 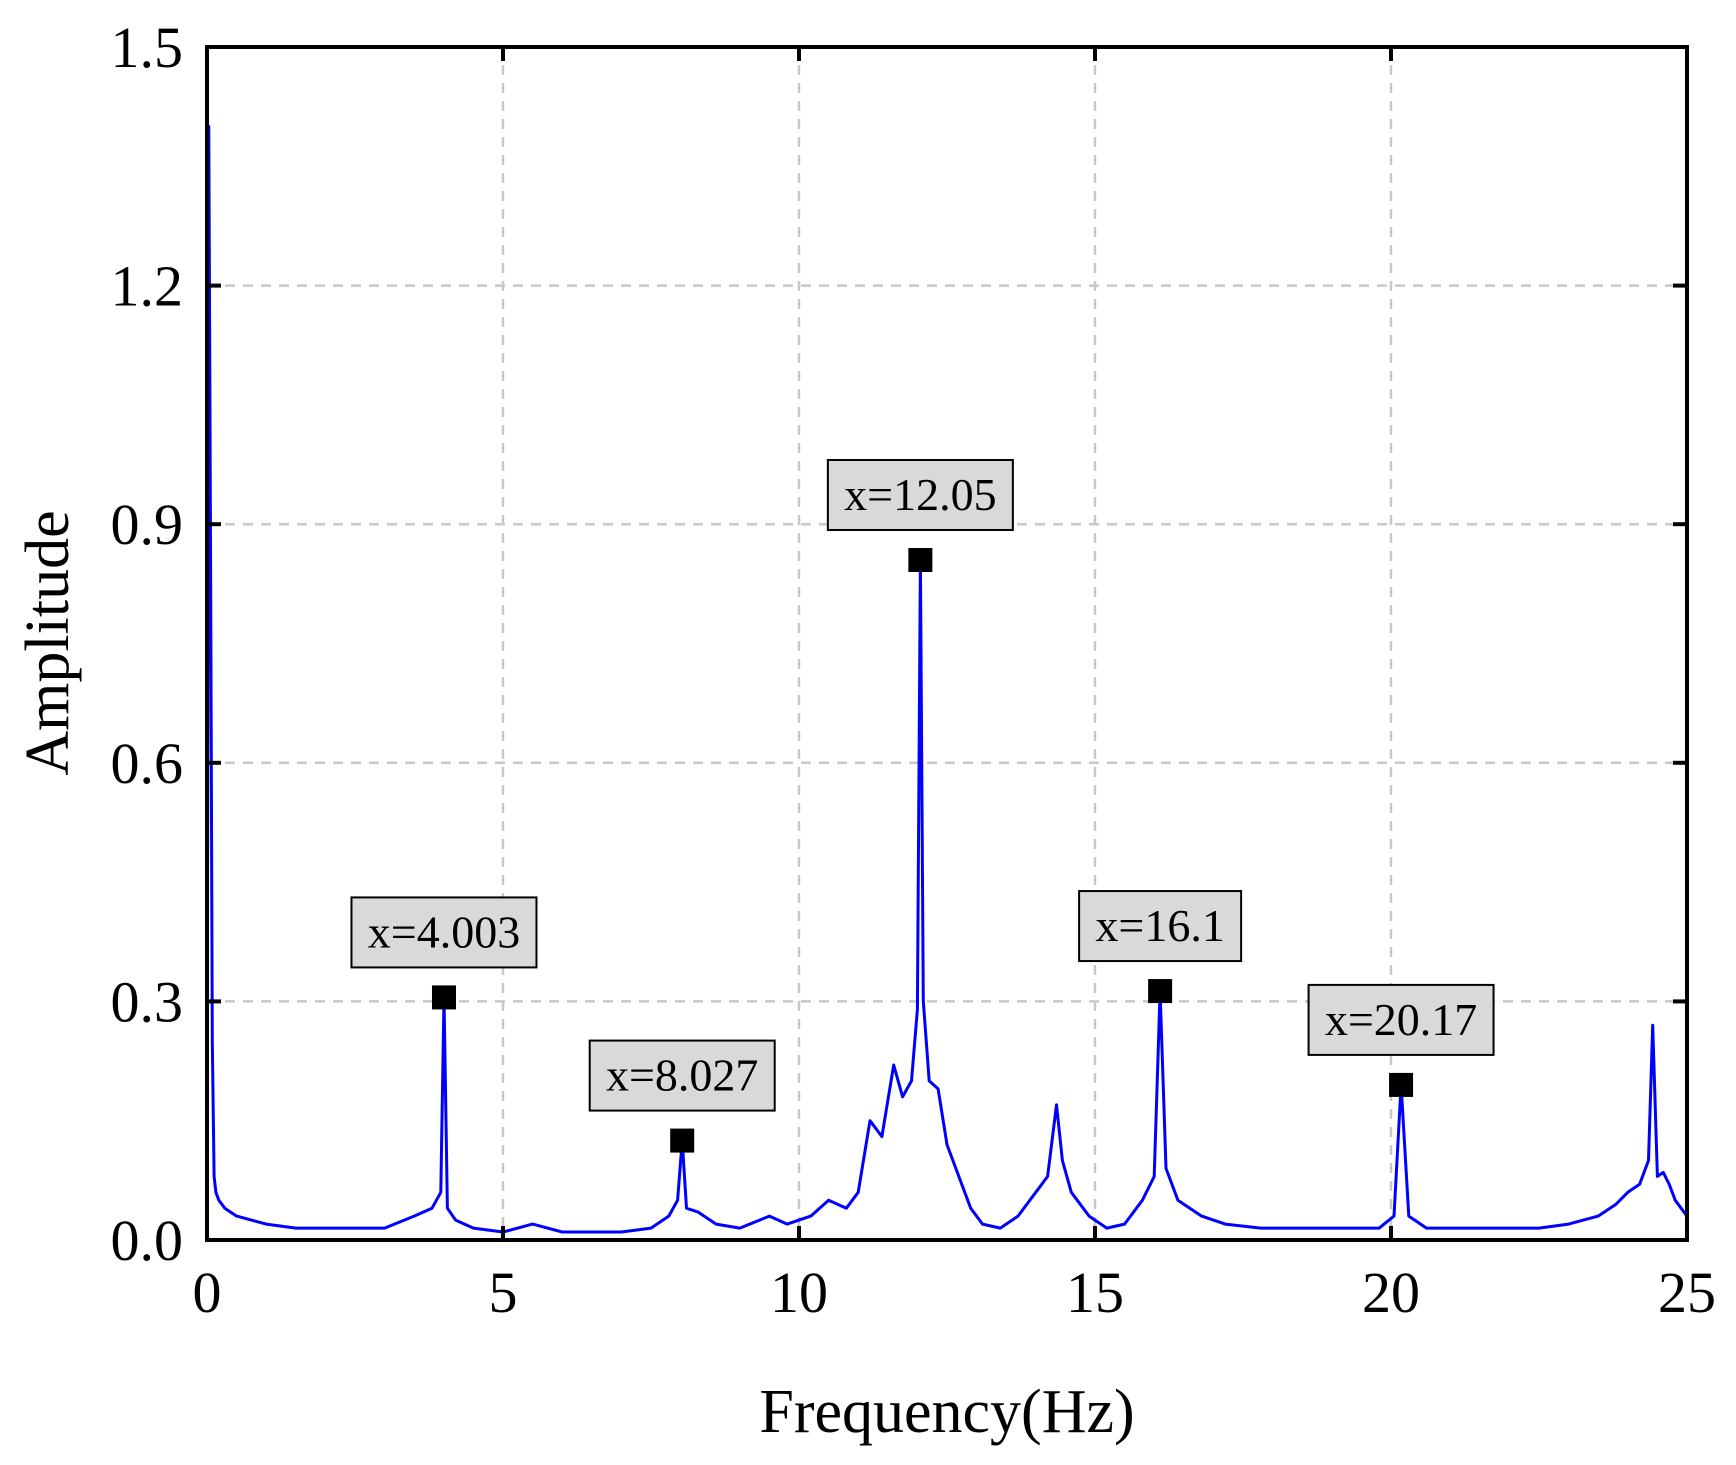 I want to click on x-tick-label: 25, so click(x=1687, y=1292).